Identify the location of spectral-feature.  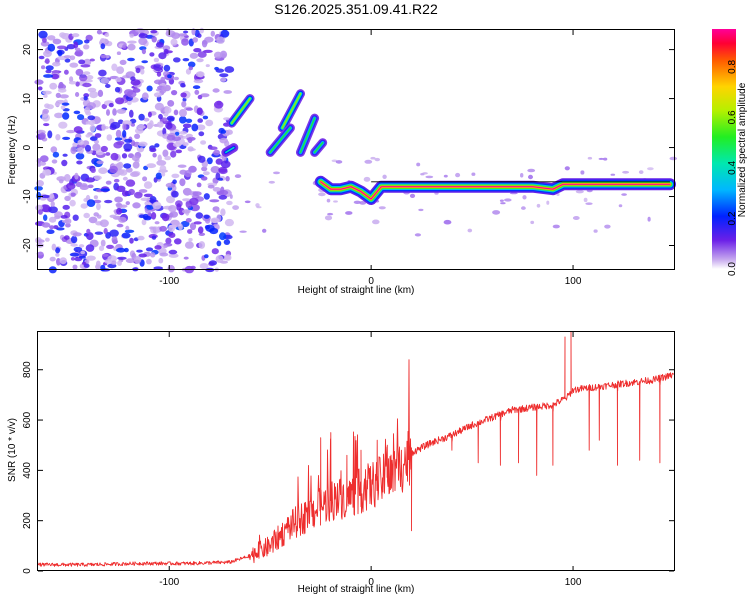
(291, 110).